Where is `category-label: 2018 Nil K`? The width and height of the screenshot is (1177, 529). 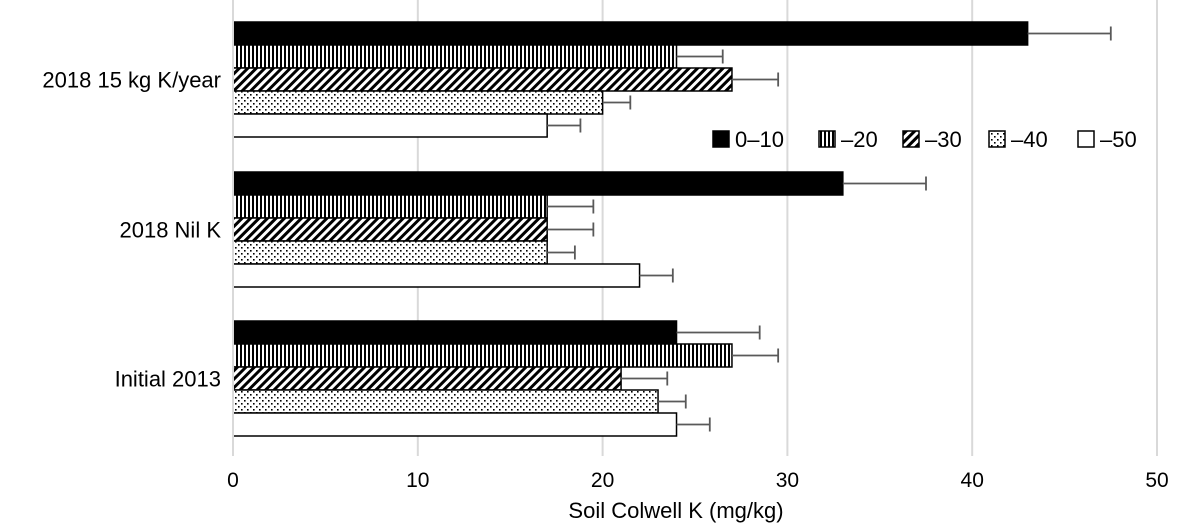 category-label: 2018 Nil K is located at coordinates (170, 230).